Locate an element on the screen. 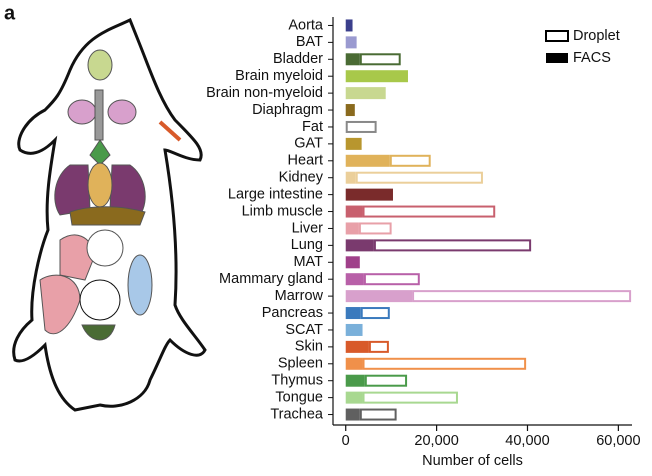  y-tick-label: Marrow is located at coordinates (299, 296).